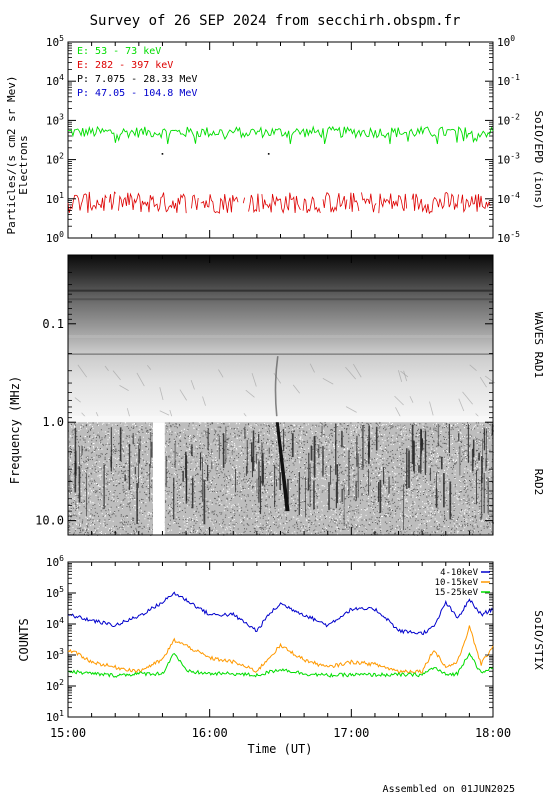  I want to click on stix-series-green, so click(280, 665).